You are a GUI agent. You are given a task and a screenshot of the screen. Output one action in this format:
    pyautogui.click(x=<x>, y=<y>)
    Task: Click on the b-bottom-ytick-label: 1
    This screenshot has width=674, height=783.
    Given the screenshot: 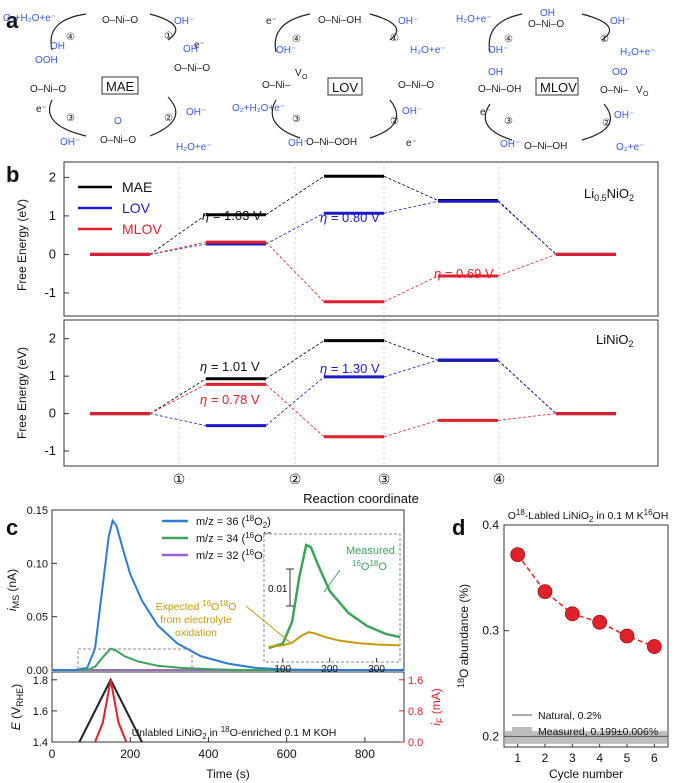 What is the action you would take?
    pyautogui.click(x=52, y=375)
    